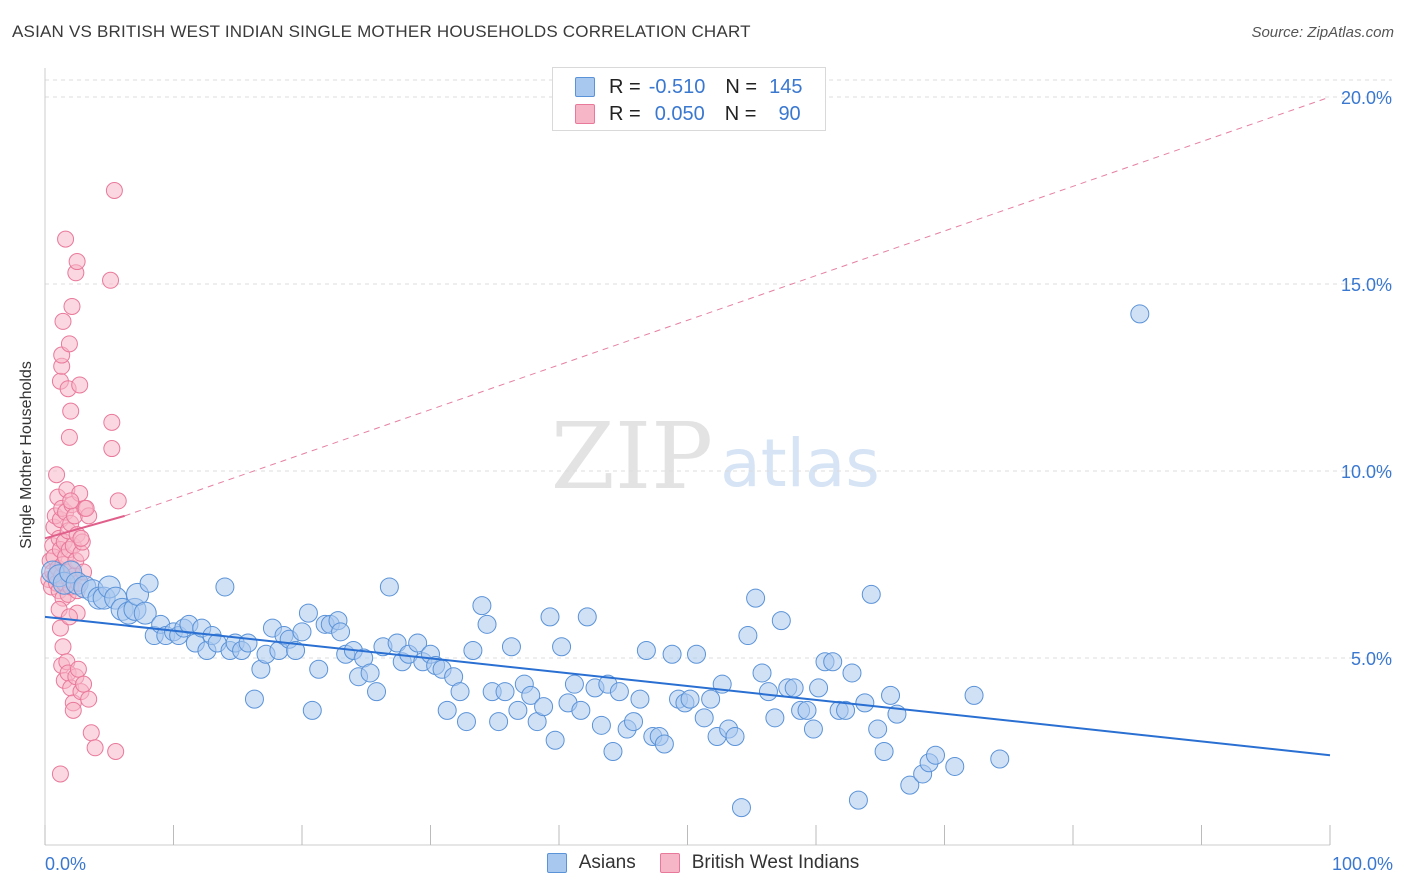 The width and height of the screenshot is (1406, 892). What do you see at coordinates (1366, 472) in the screenshot?
I see `y-tick-label: 10.0%` at bounding box center [1366, 472].